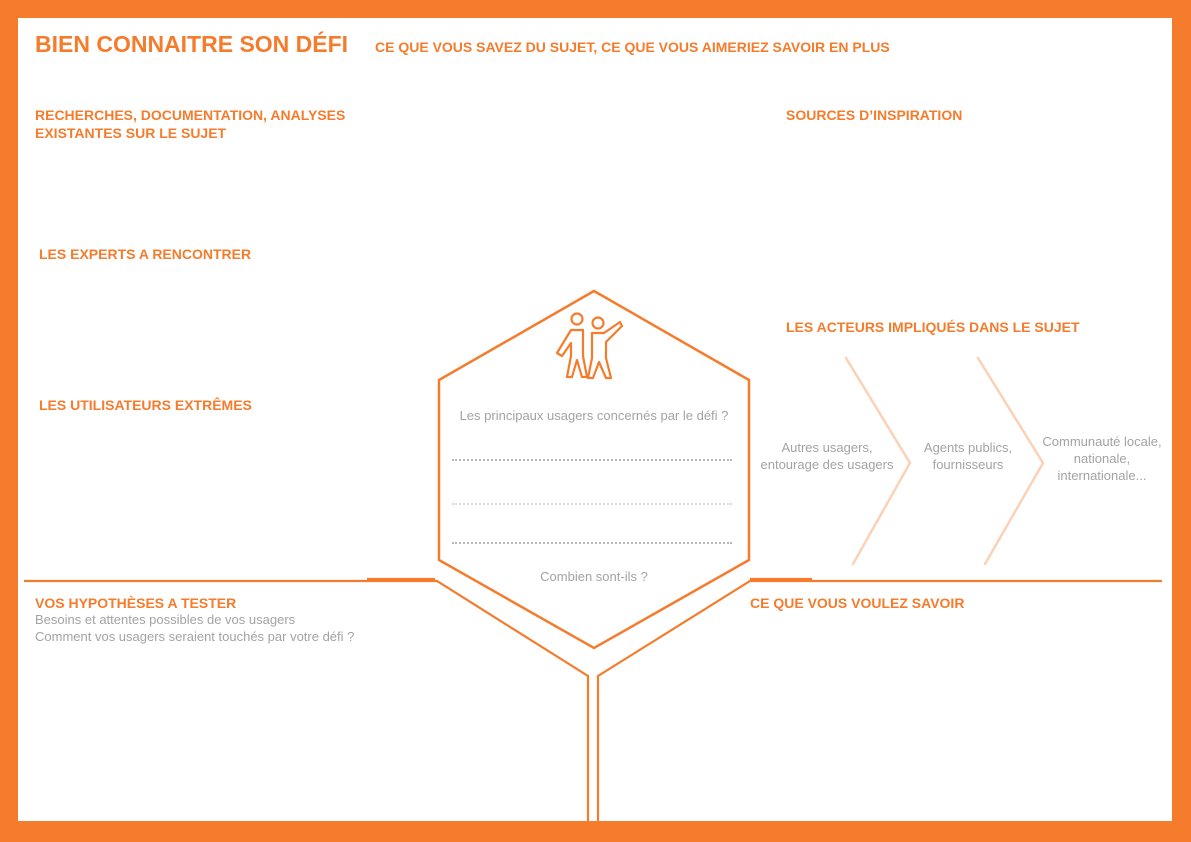 This screenshot has height=842, width=1191. What do you see at coordinates (827, 447) in the screenshot?
I see `actor-step-1-line1: Autres usagers,` at bounding box center [827, 447].